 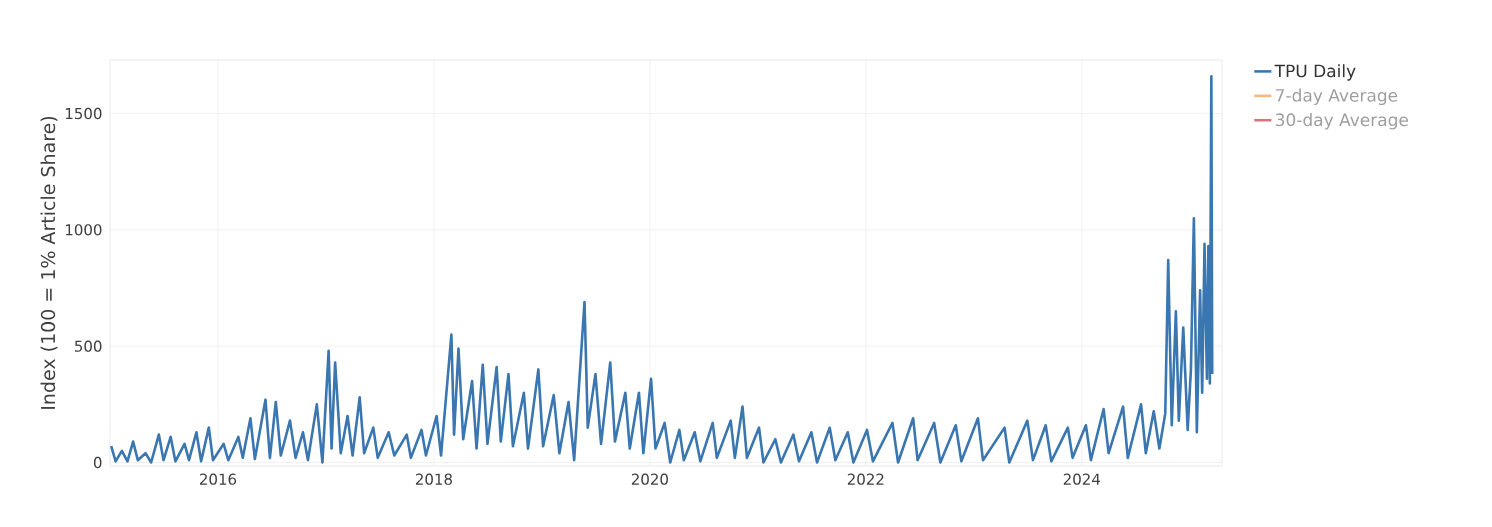 What do you see at coordinates (88, 346) in the screenshot?
I see `y-tick-label: 500` at bounding box center [88, 346].